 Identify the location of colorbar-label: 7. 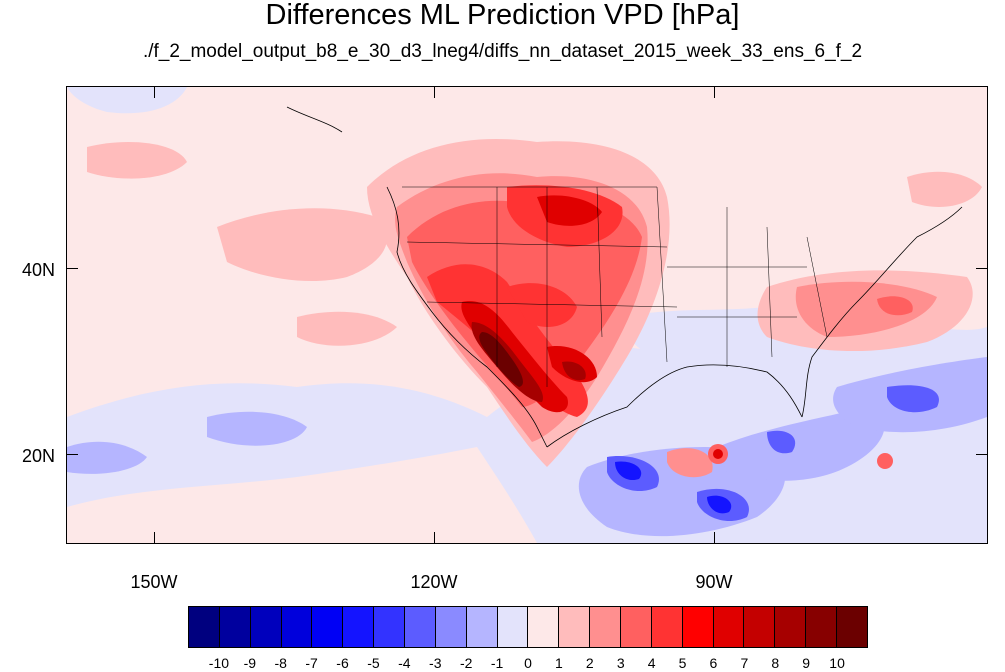
(744, 663).